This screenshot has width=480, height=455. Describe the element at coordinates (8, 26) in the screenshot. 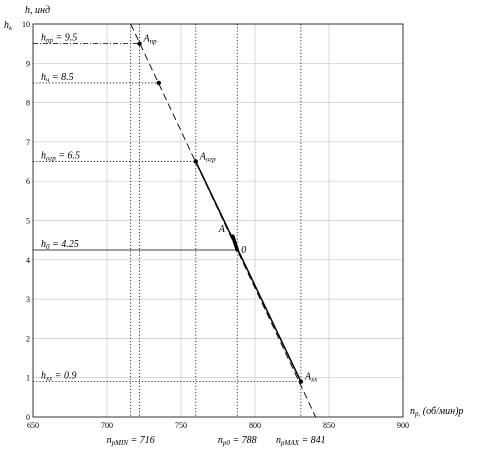

I see `y-axis-secondary-title: hк` at that location.